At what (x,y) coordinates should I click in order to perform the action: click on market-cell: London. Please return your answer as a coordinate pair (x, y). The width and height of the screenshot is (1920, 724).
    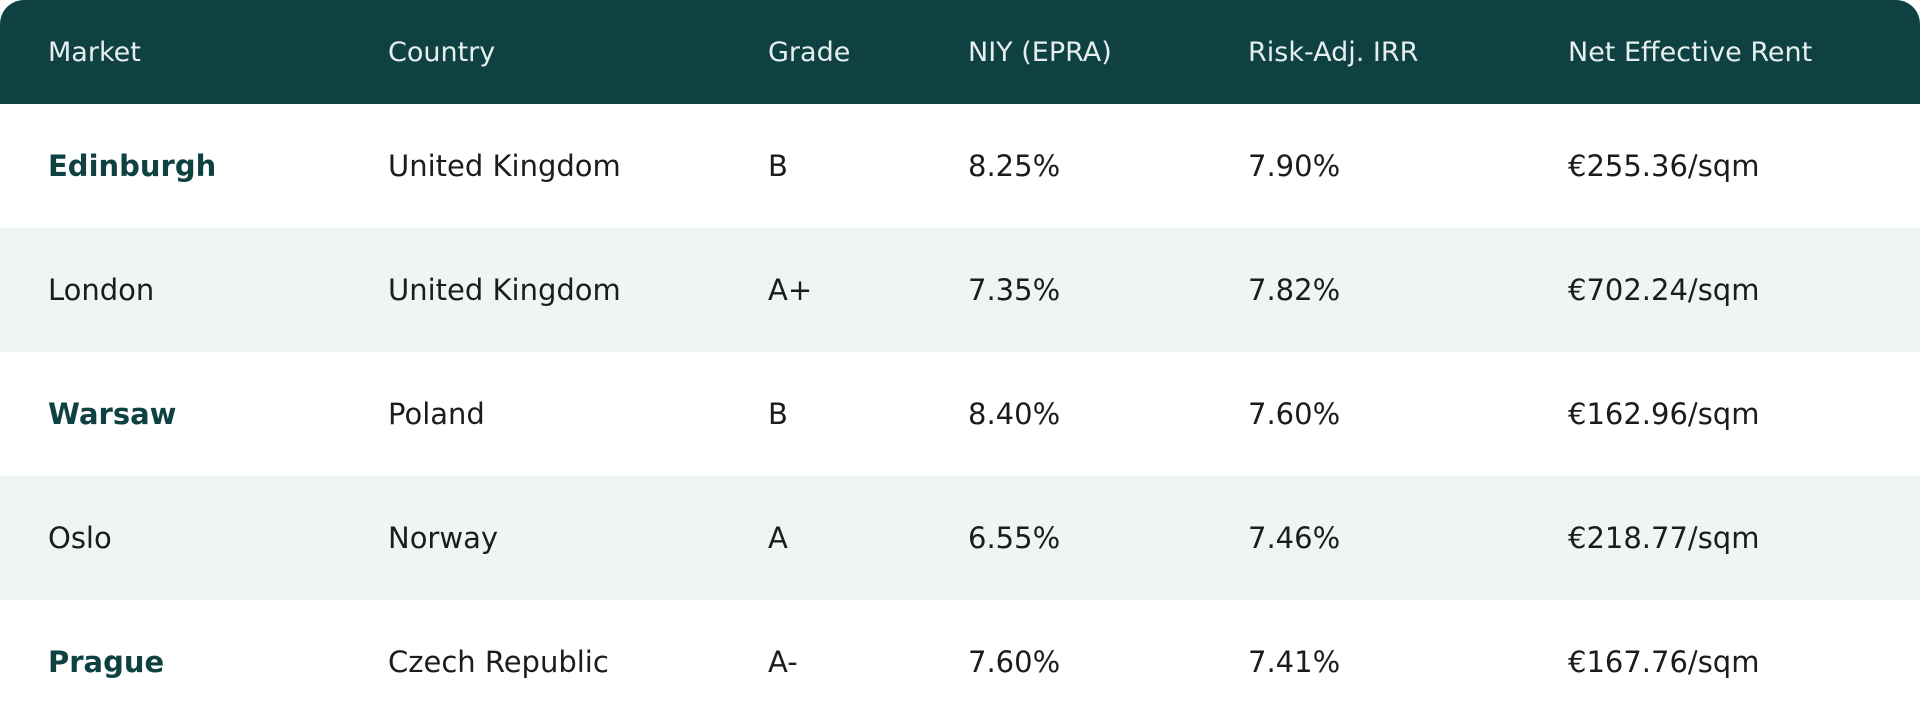
    Looking at the image, I should click on (101, 290).